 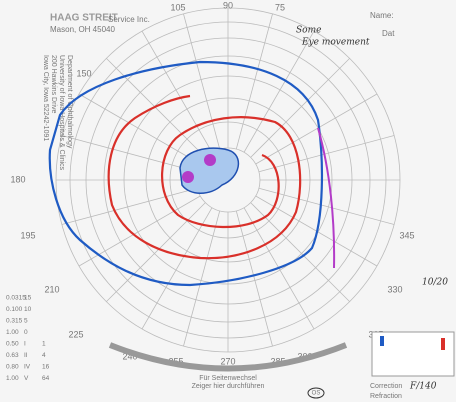 I want to click on table-cell: IV, so click(x=27, y=367).